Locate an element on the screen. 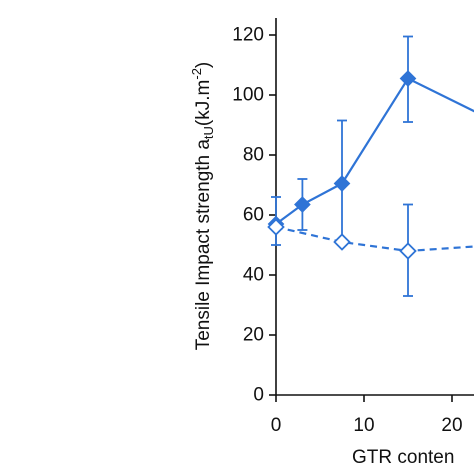 The height and width of the screenshot is (474, 474). y-tick-label: 40 is located at coordinates (253, 275).